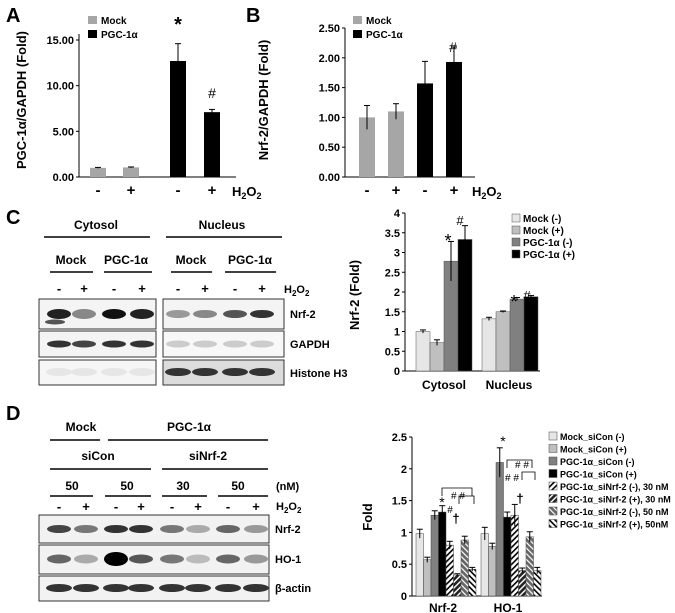  I want to click on panel-d-cat-ho1: HO-1, so click(508, 607).